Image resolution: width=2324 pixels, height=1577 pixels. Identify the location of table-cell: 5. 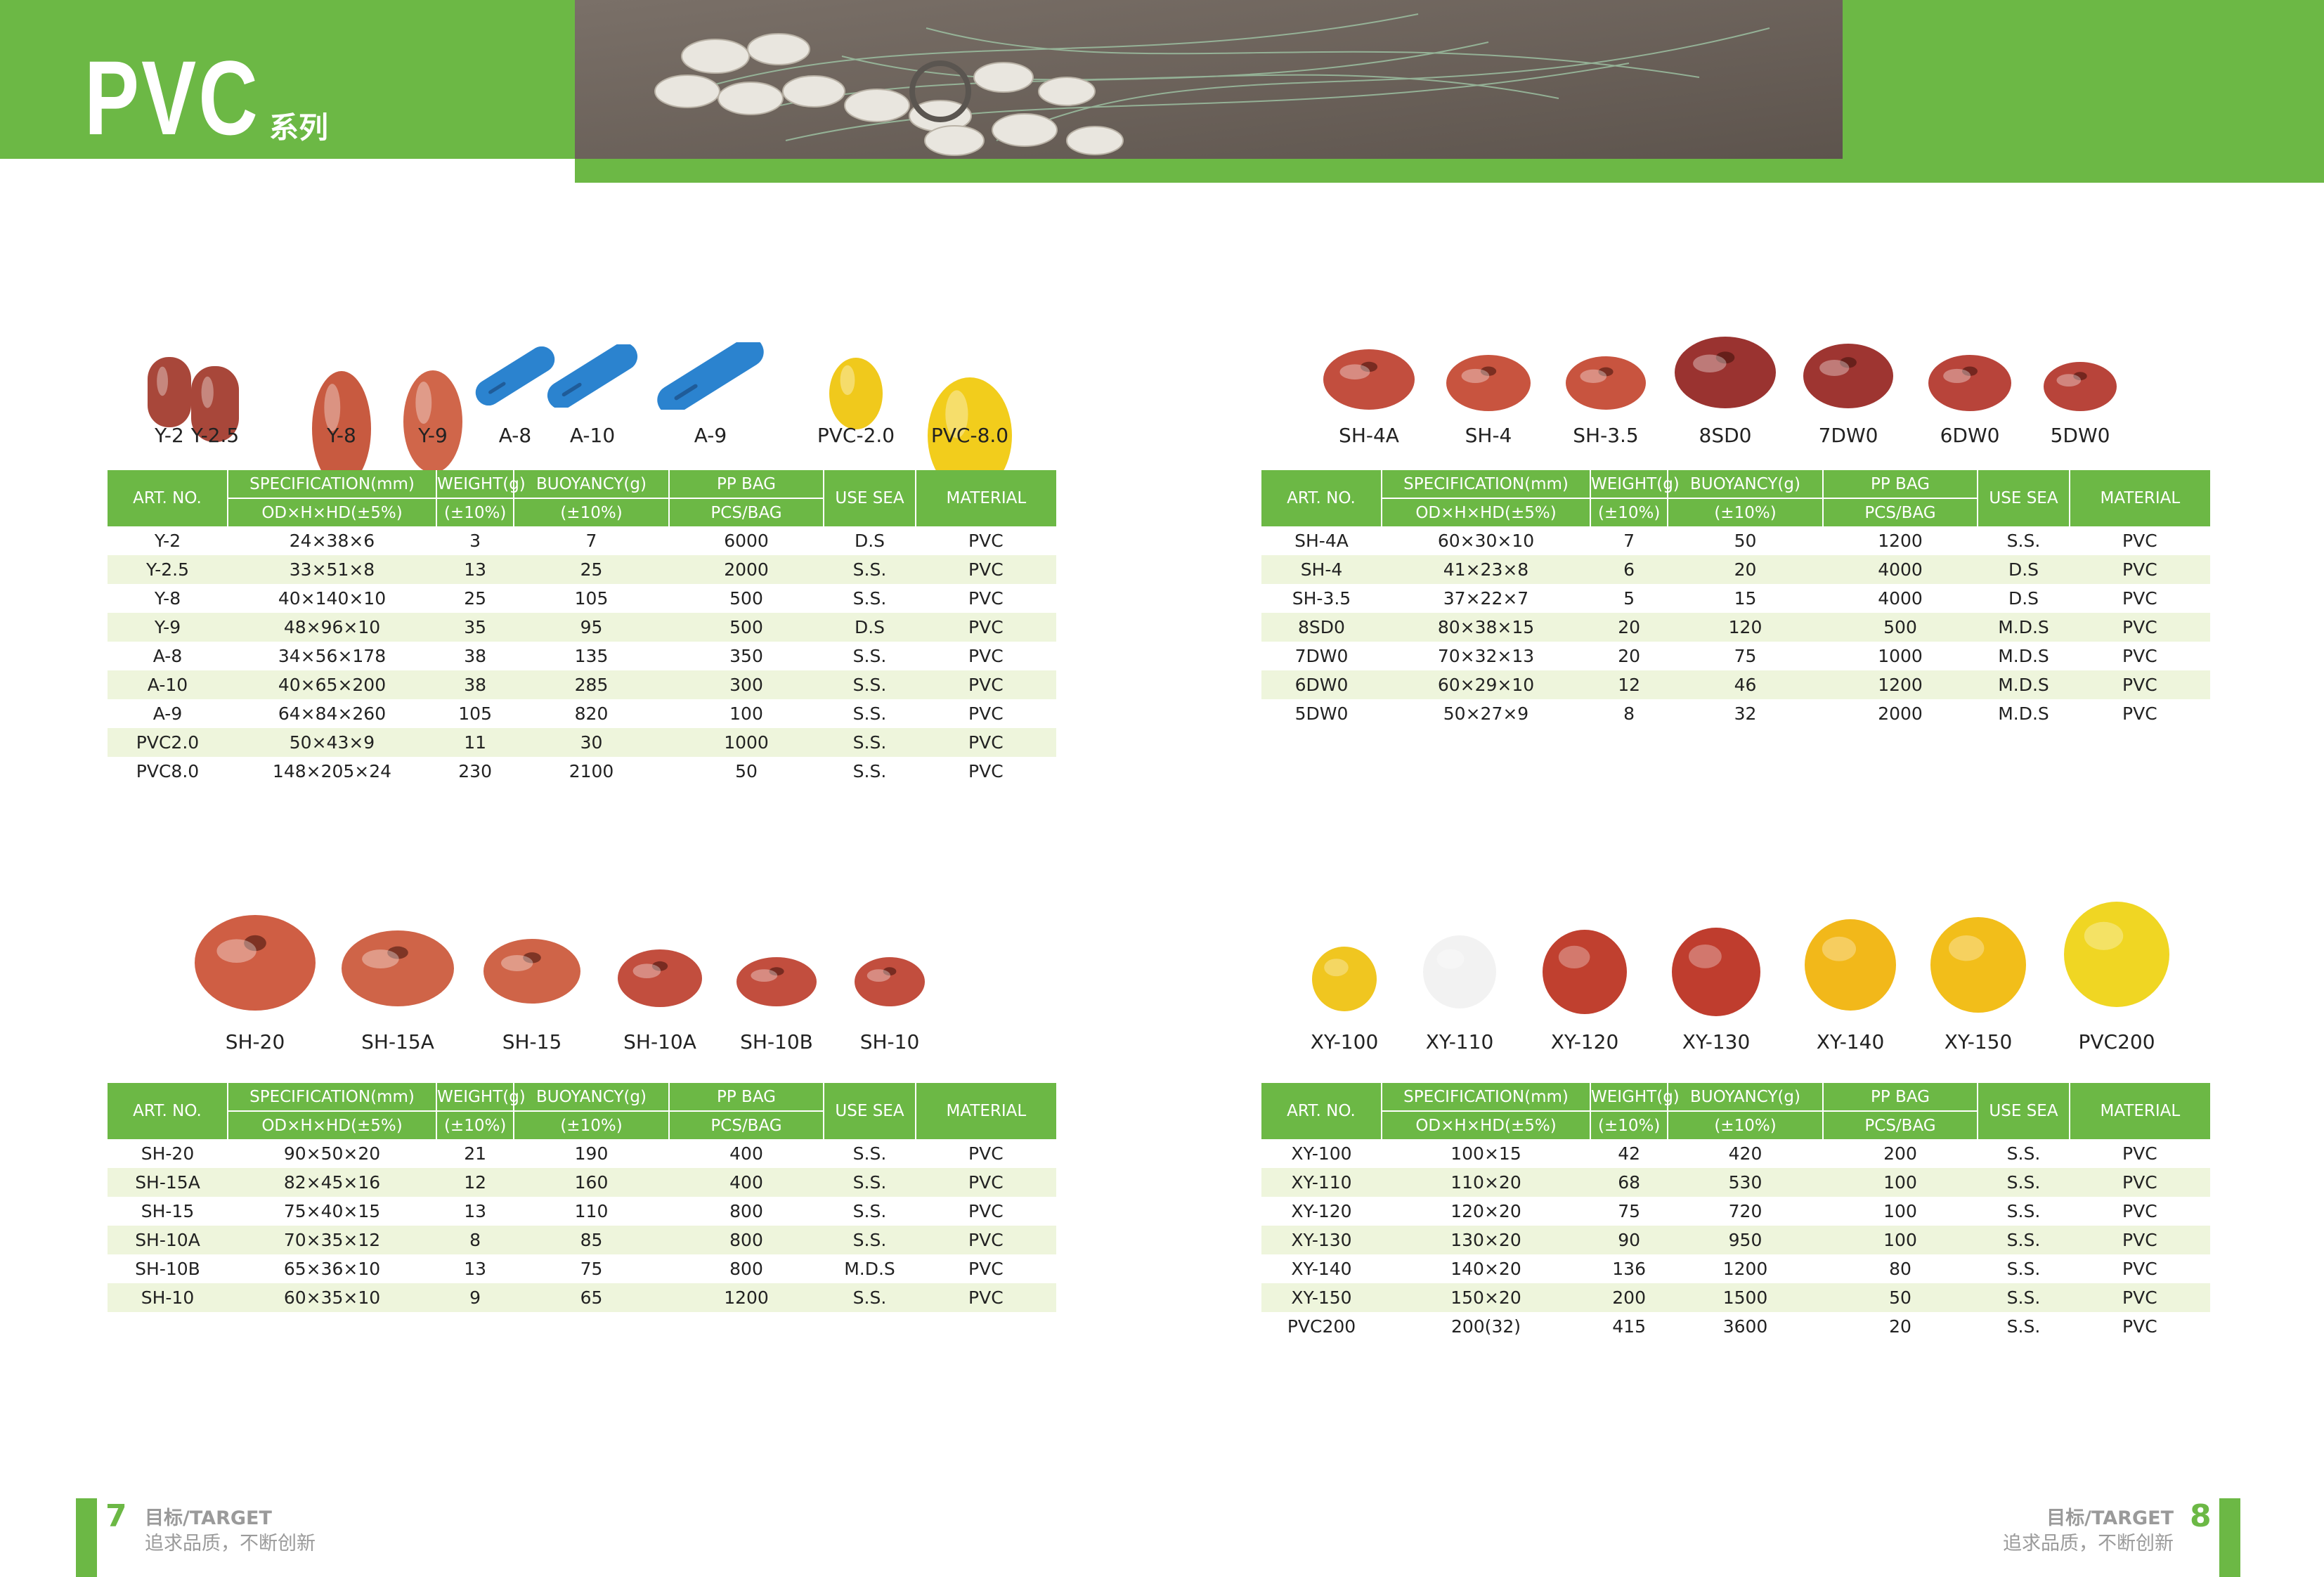
(1629, 598).